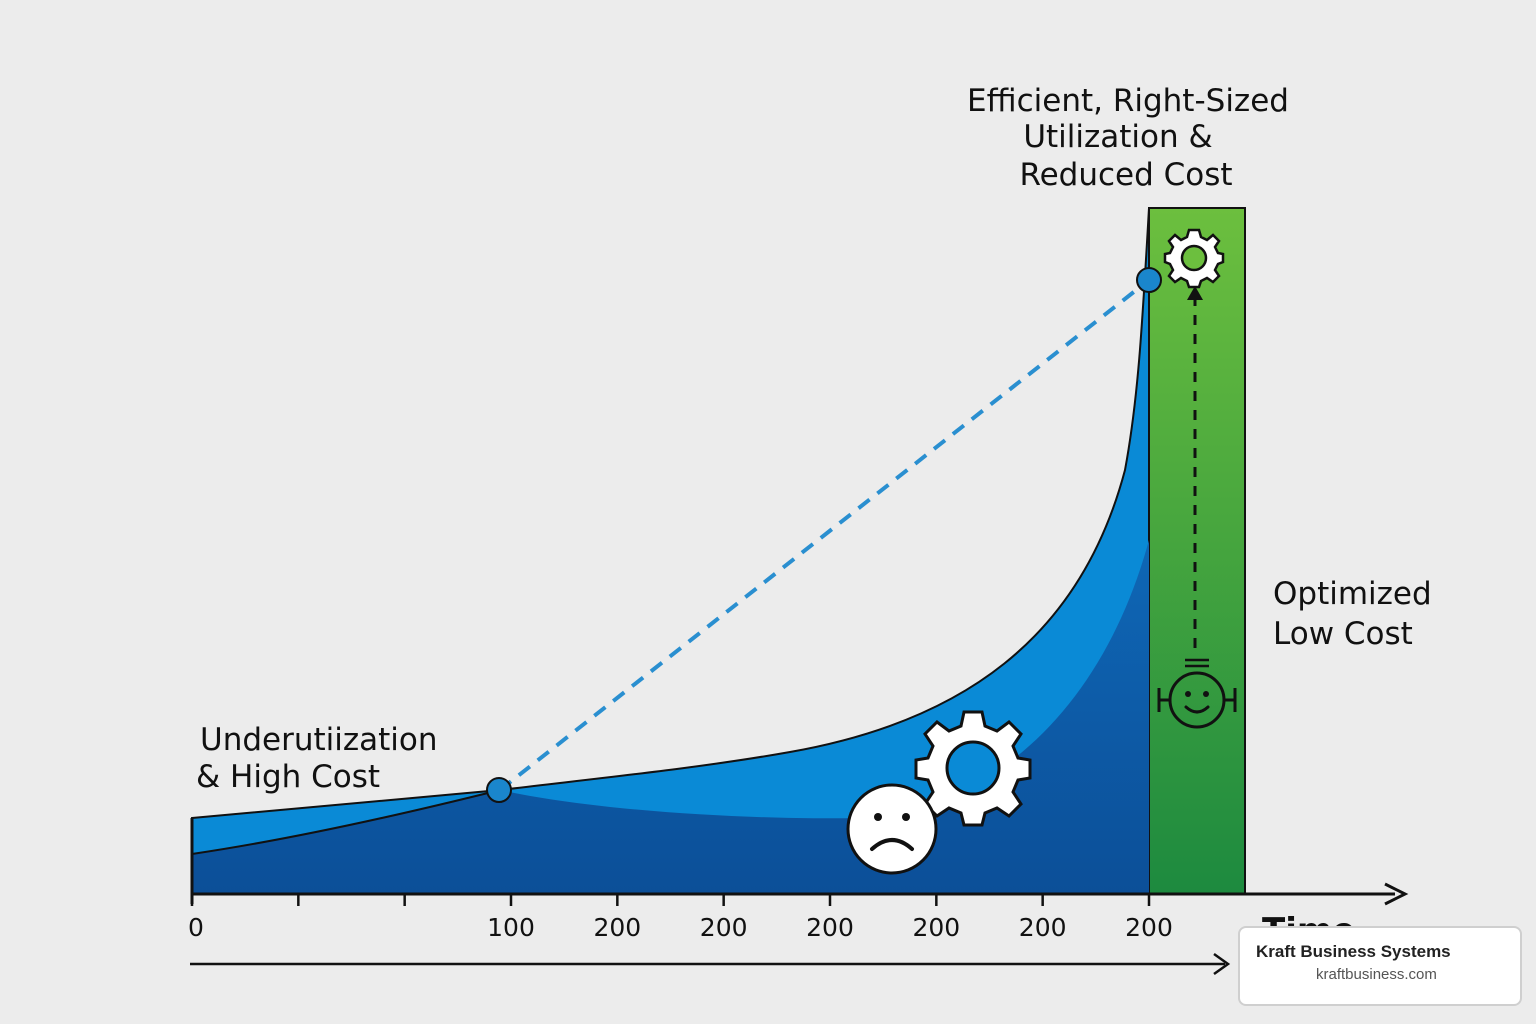  I want to click on up-arrow-icon, so click(1195, 467).